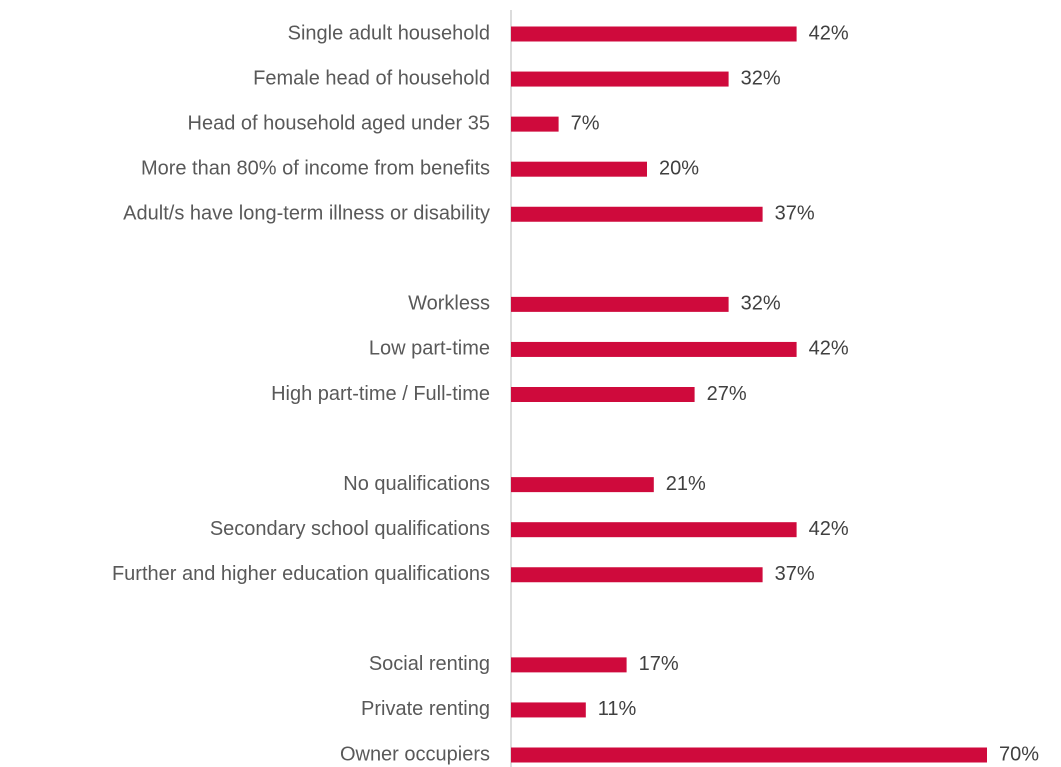 This screenshot has width=1061, height=767. I want to click on category-label: Female head of household, so click(371, 78).